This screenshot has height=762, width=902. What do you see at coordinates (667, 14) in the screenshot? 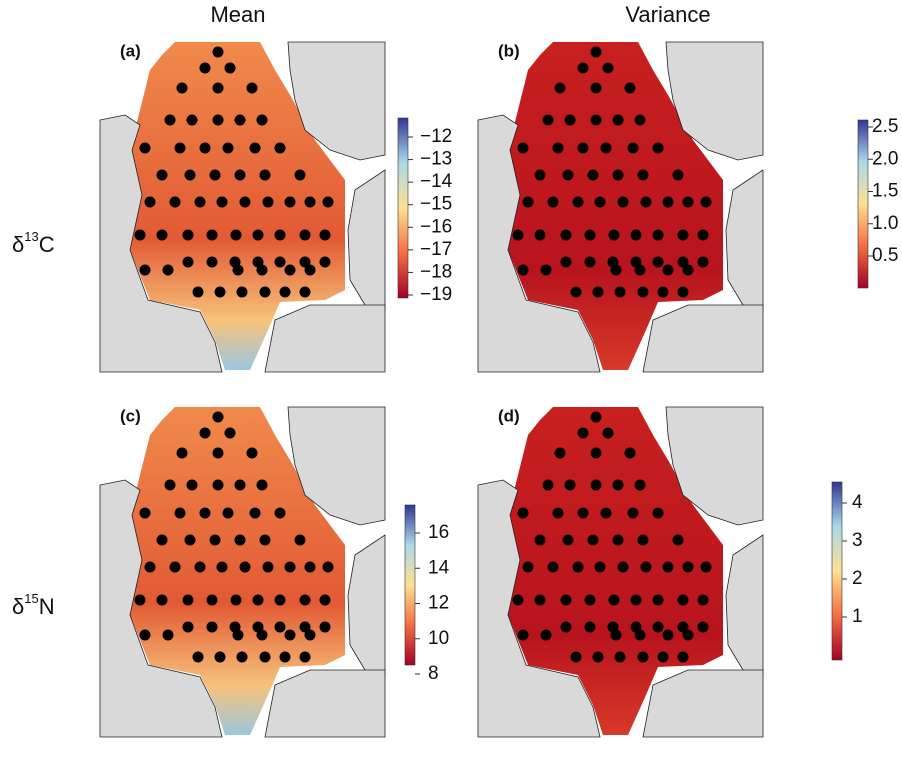
I see `column-title: Variance` at bounding box center [667, 14].